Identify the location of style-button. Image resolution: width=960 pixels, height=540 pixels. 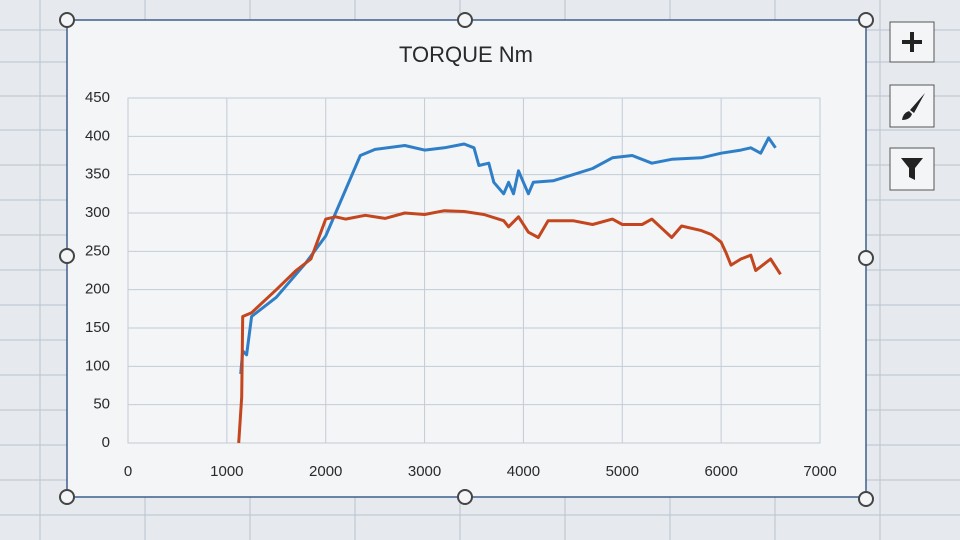
(912, 106).